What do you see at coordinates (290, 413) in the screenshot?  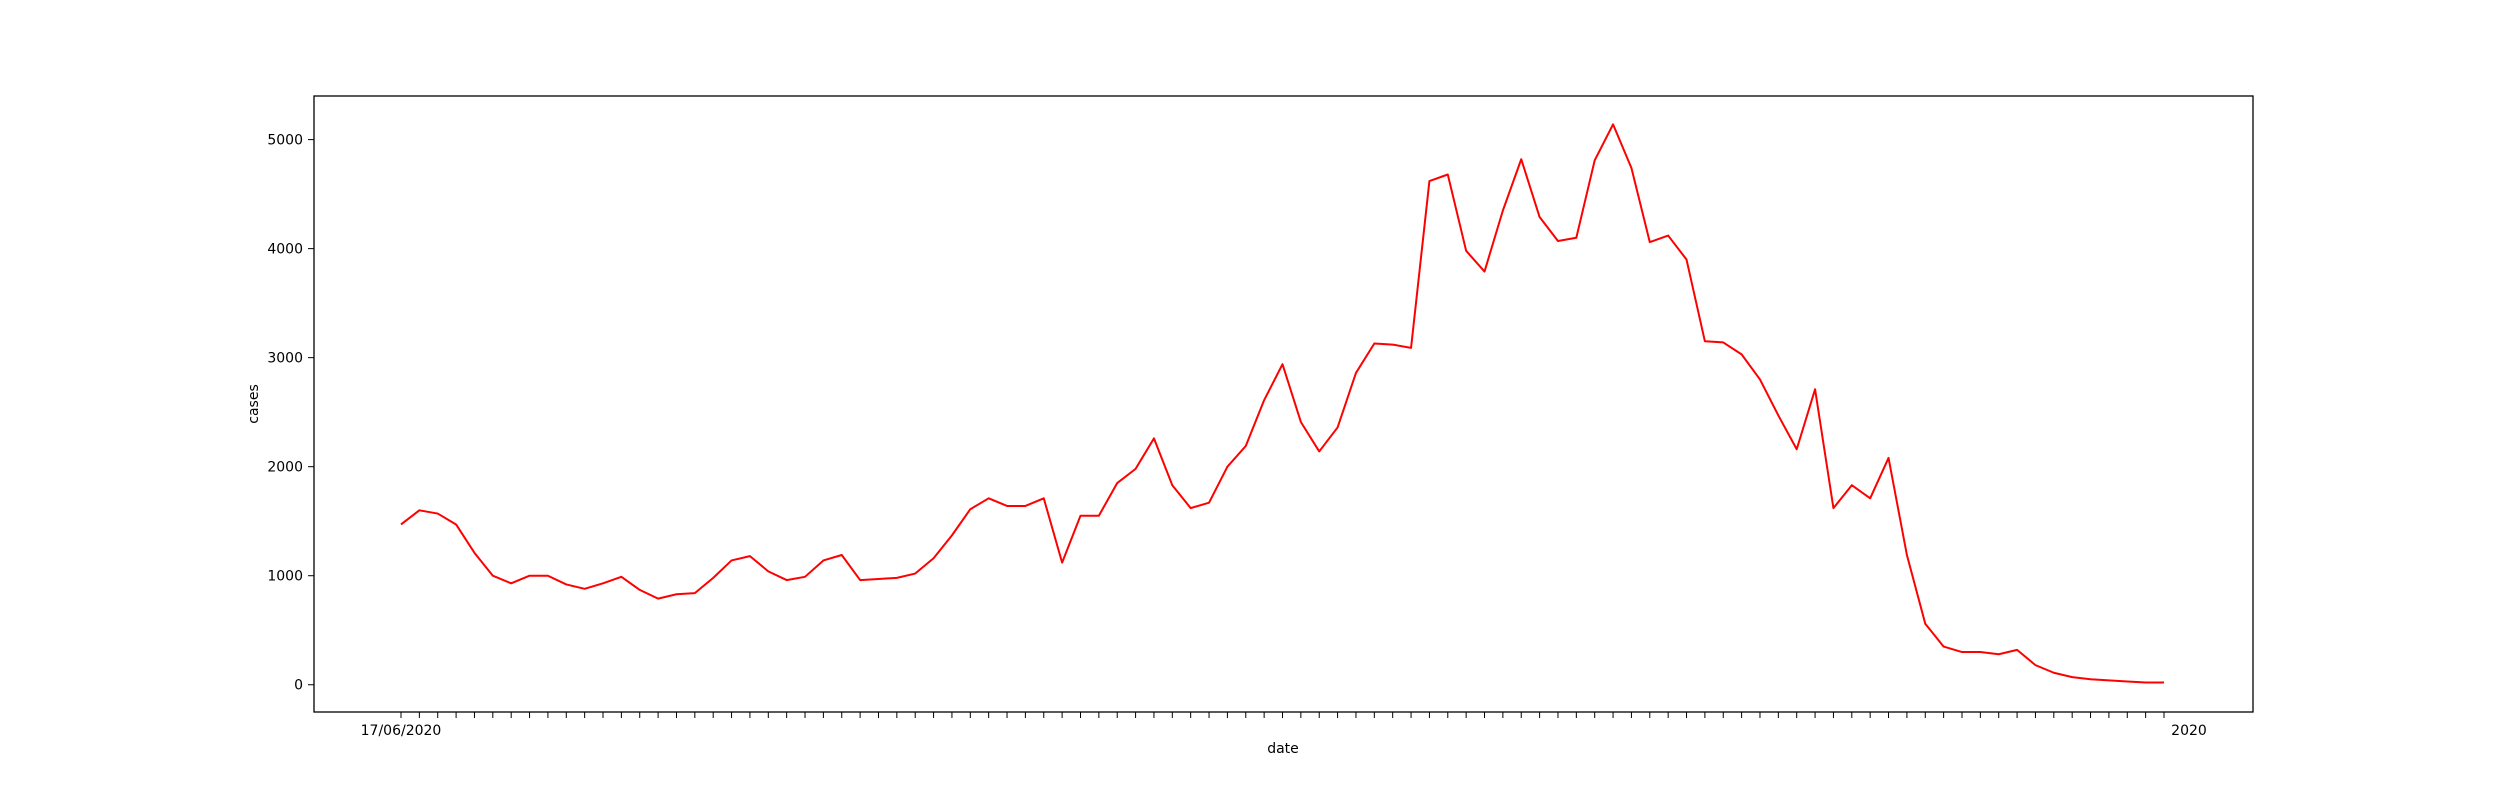 I see `y-axis-ticks: 0 1000 2000 3000 4000 5000` at bounding box center [290, 413].